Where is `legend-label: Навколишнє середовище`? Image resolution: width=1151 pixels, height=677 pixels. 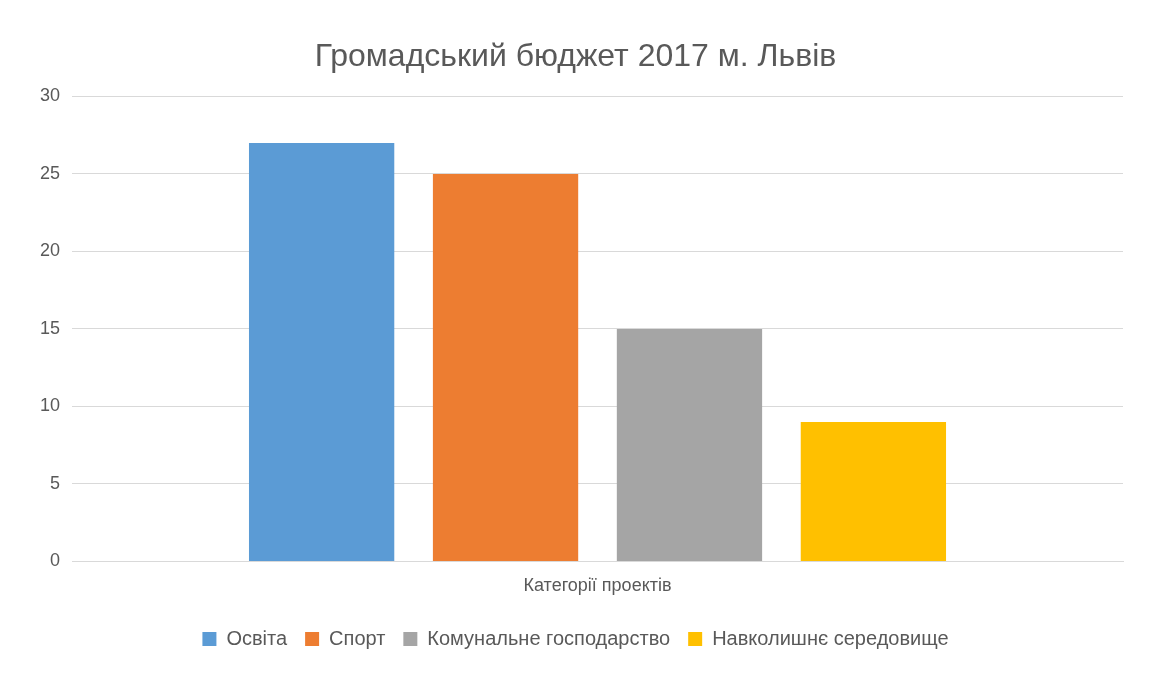
legend-label: Навколишнє середовище is located at coordinates (830, 637).